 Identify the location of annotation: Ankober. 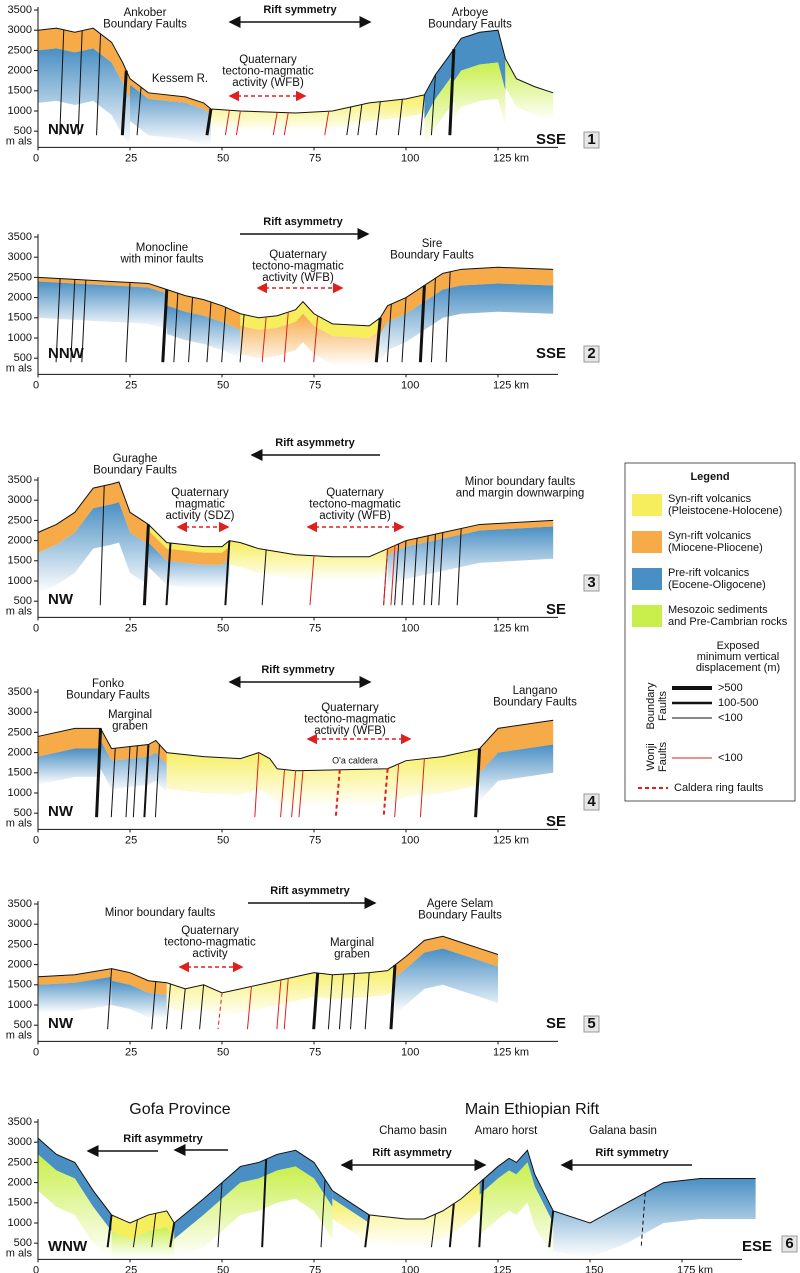
(145, 13).